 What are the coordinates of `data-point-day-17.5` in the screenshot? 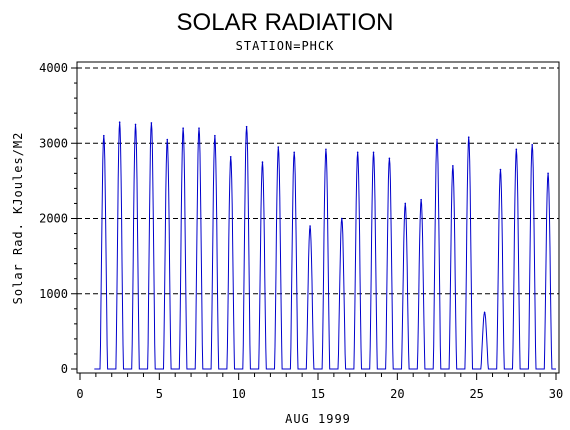 It's located at (357, 152).